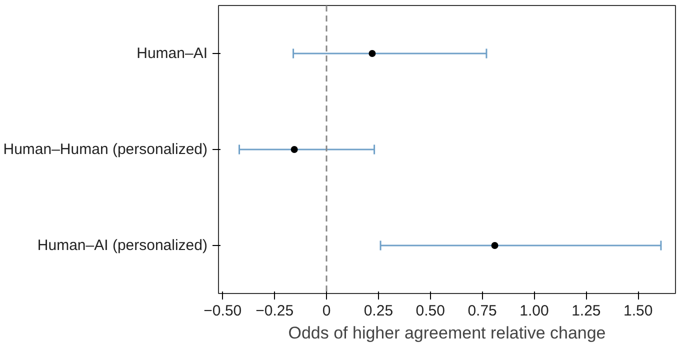 This screenshot has height=348, width=685. Describe the element at coordinates (122, 245) in the screenshot. I see `y-tick-label: Human–AI (personalized)` at that location.